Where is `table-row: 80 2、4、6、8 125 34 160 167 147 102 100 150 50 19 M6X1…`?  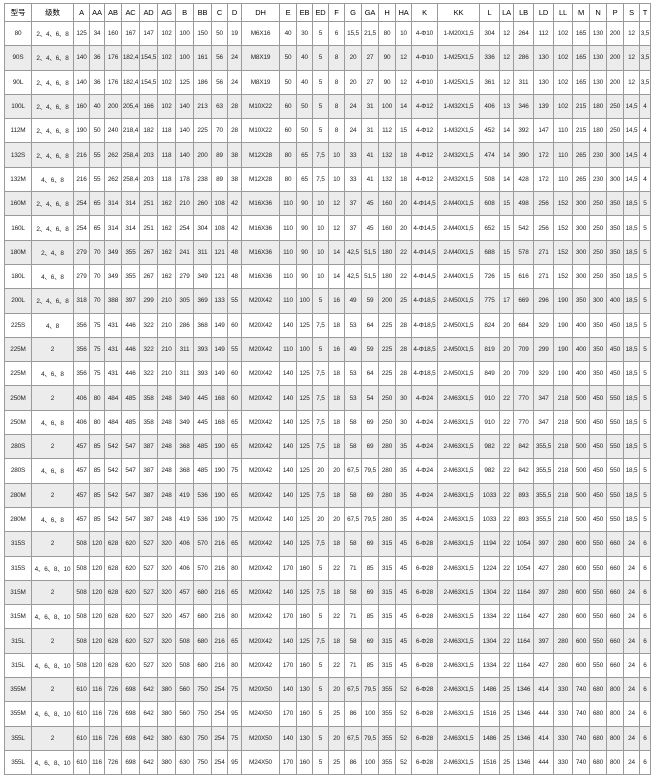
table-row: 80 2、4、6、8 125 34 160 167 147 102 100 150 50 19 M6X1… is located at coordinates (327, 33).